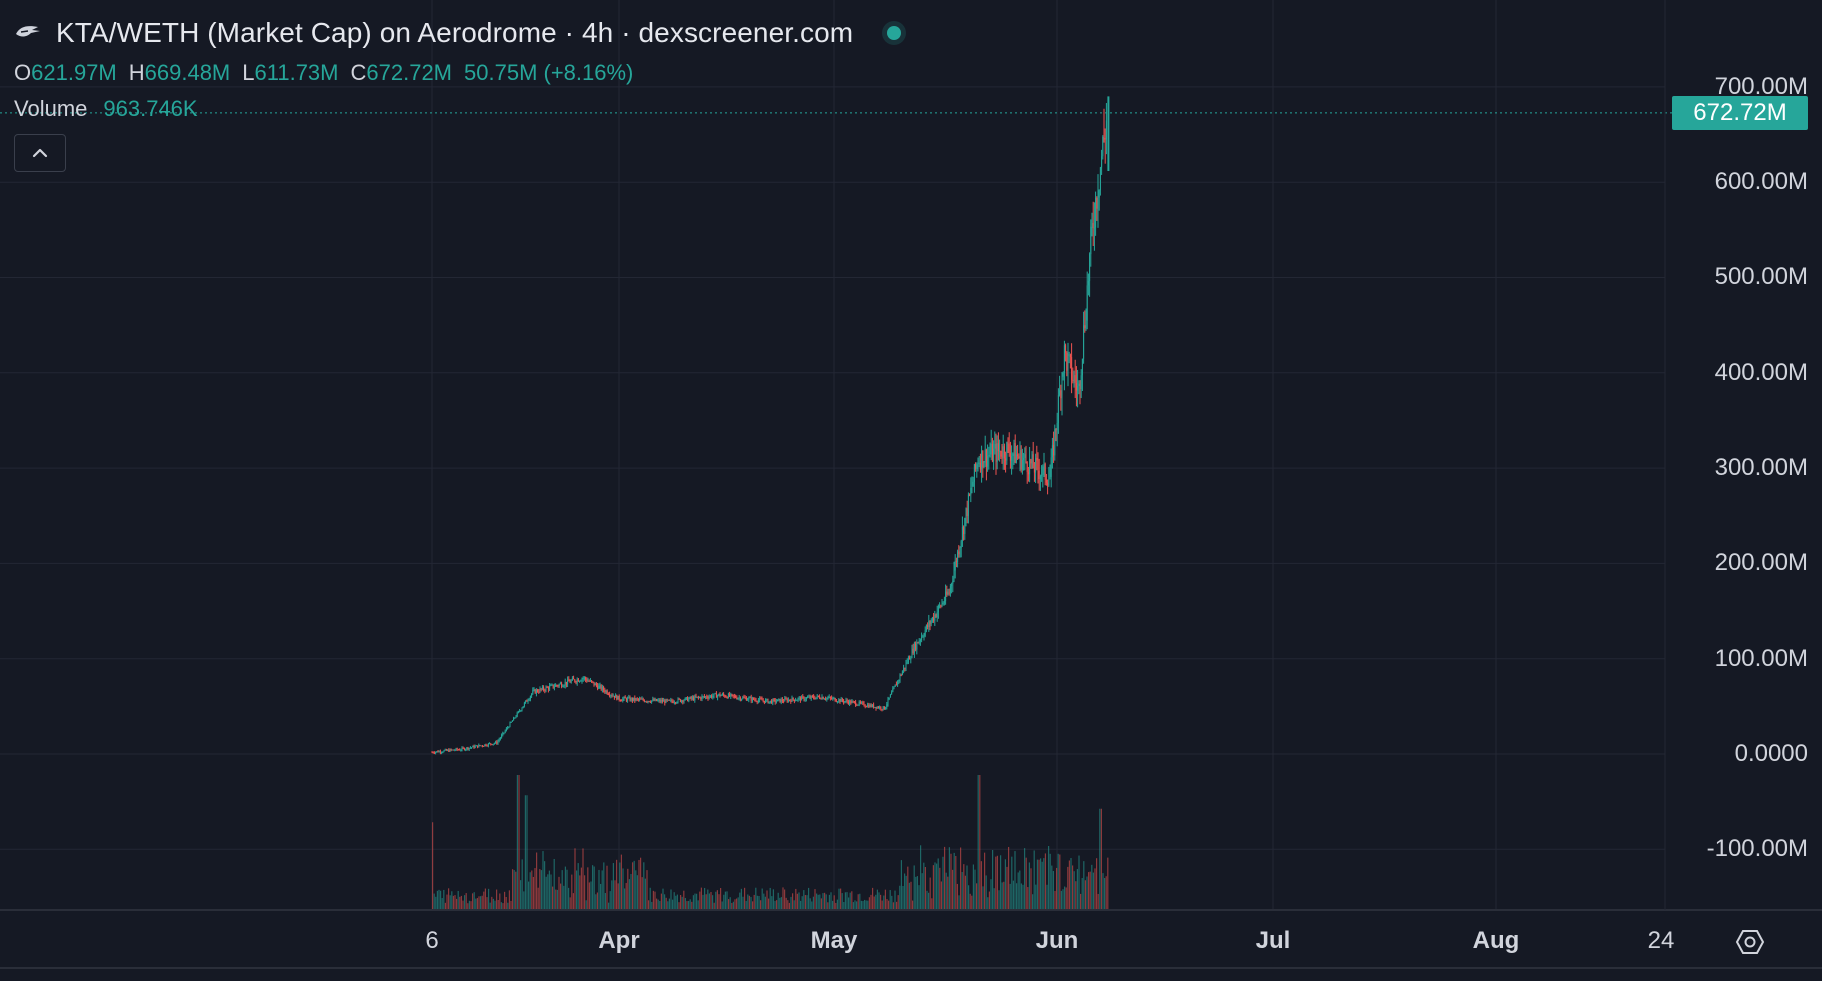  Describe the element at coordinates (40, 153) in the screenshot. I see `collapse-legend-button` at that location.